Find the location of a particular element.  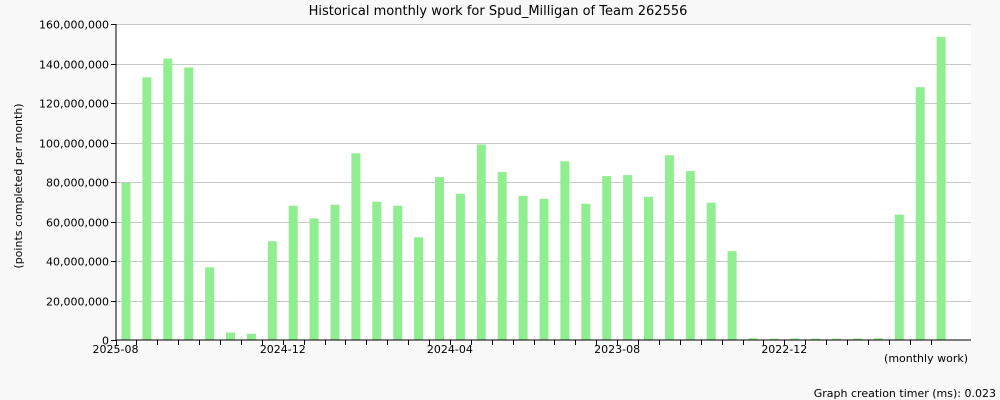

y-tick-label: 80,000,000 is located at coordinates (77, 183).